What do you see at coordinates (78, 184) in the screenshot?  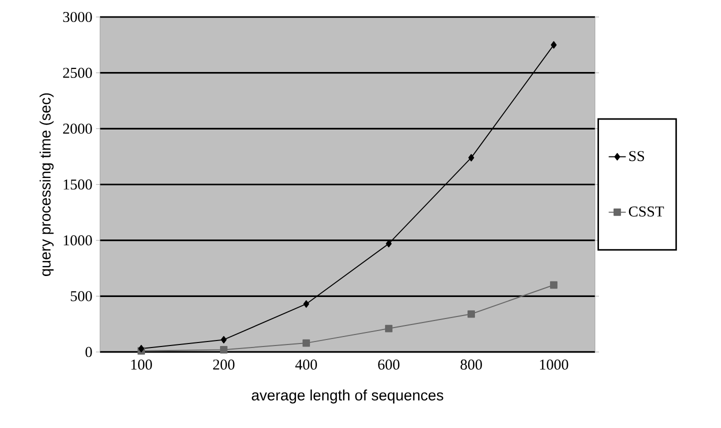 I see `y-tick-label: 1500` at bounding box center [78, 184].